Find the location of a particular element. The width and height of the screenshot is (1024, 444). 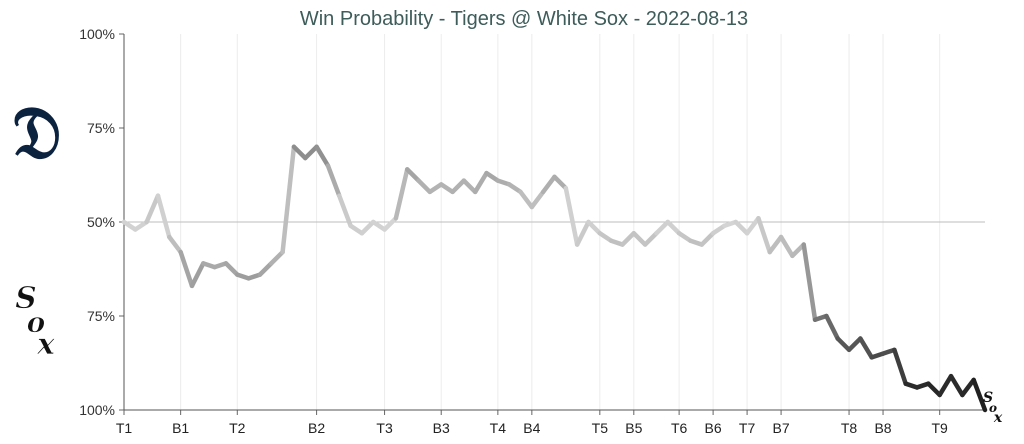

x-tick-label: B3 is located at coordinates (441, 428).